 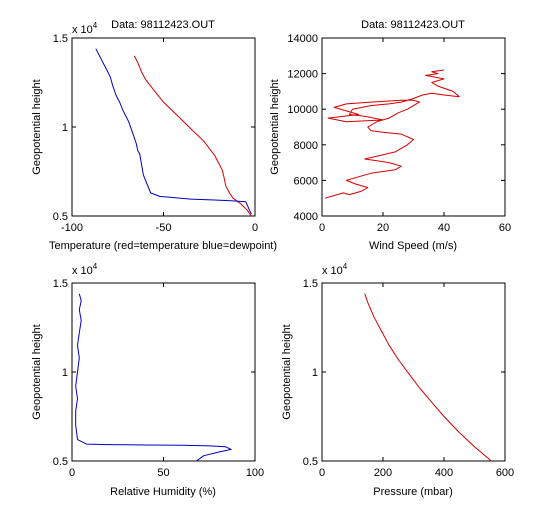 I want to click on wind-speed-xtick-label: 60, so click(x=505, y=228).